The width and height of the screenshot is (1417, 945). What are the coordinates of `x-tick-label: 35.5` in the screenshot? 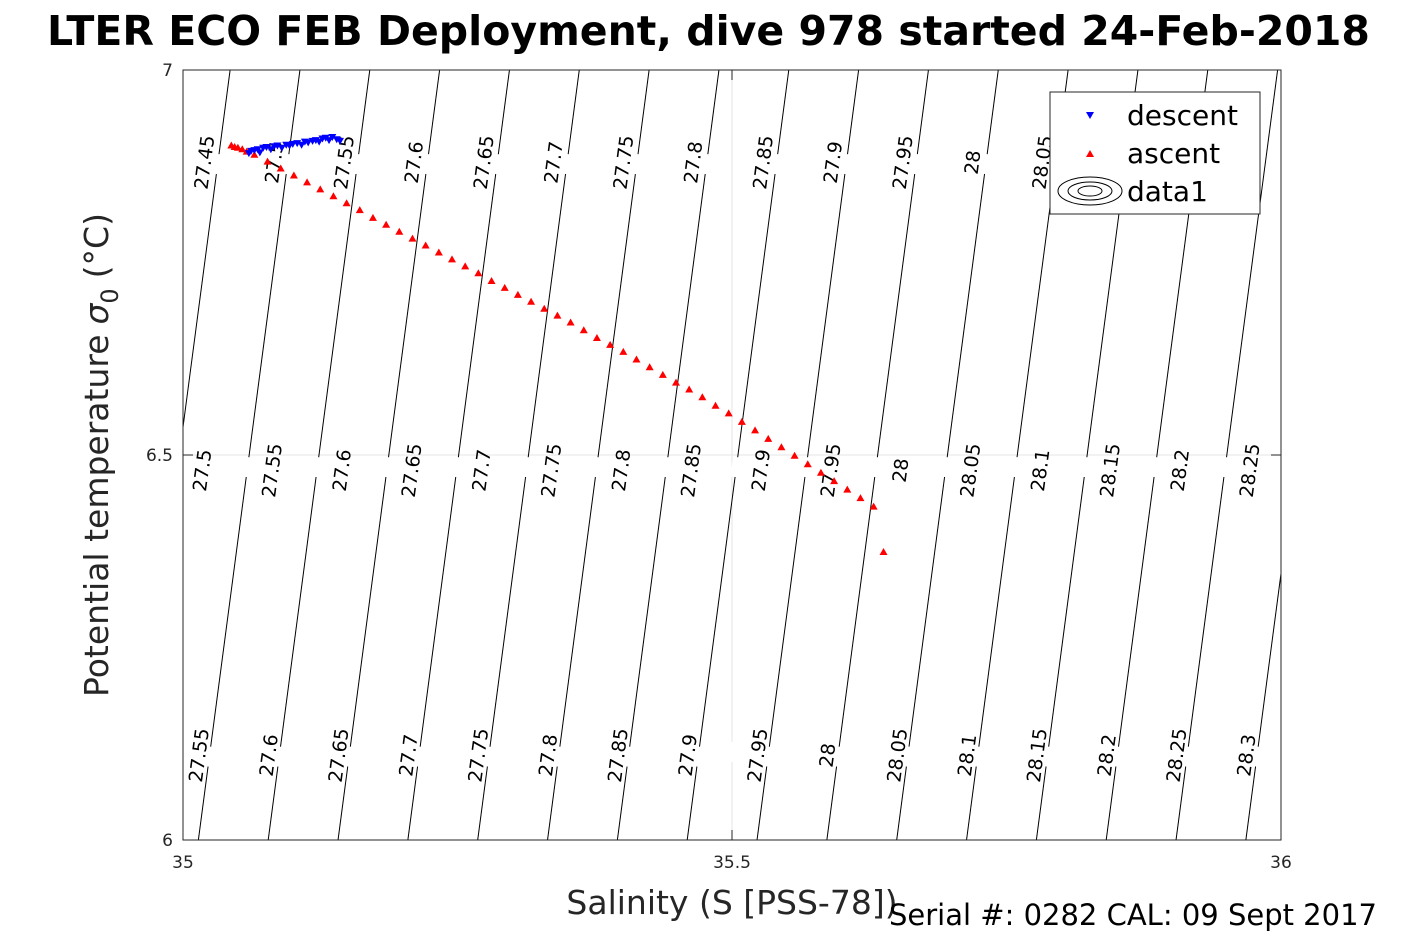 It's located at (732, 863).